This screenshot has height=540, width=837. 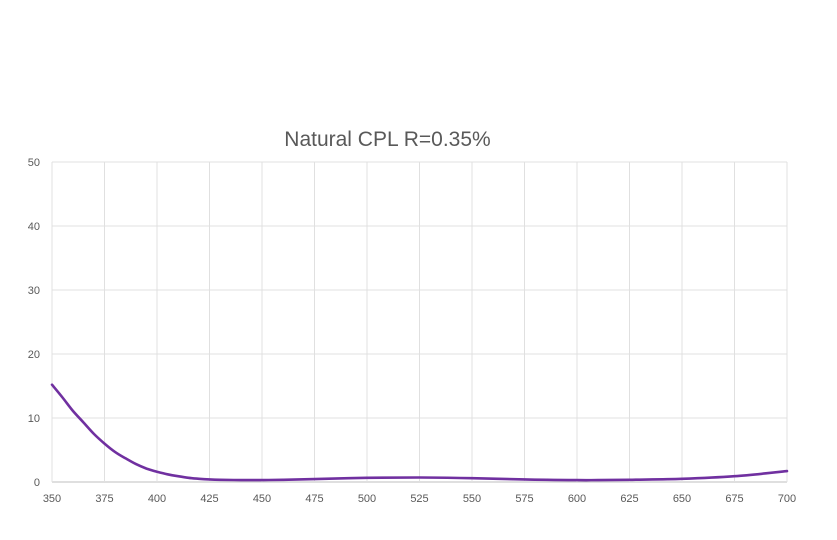 I want to click on x-tick-label: 700, so click(x=787, y=499).